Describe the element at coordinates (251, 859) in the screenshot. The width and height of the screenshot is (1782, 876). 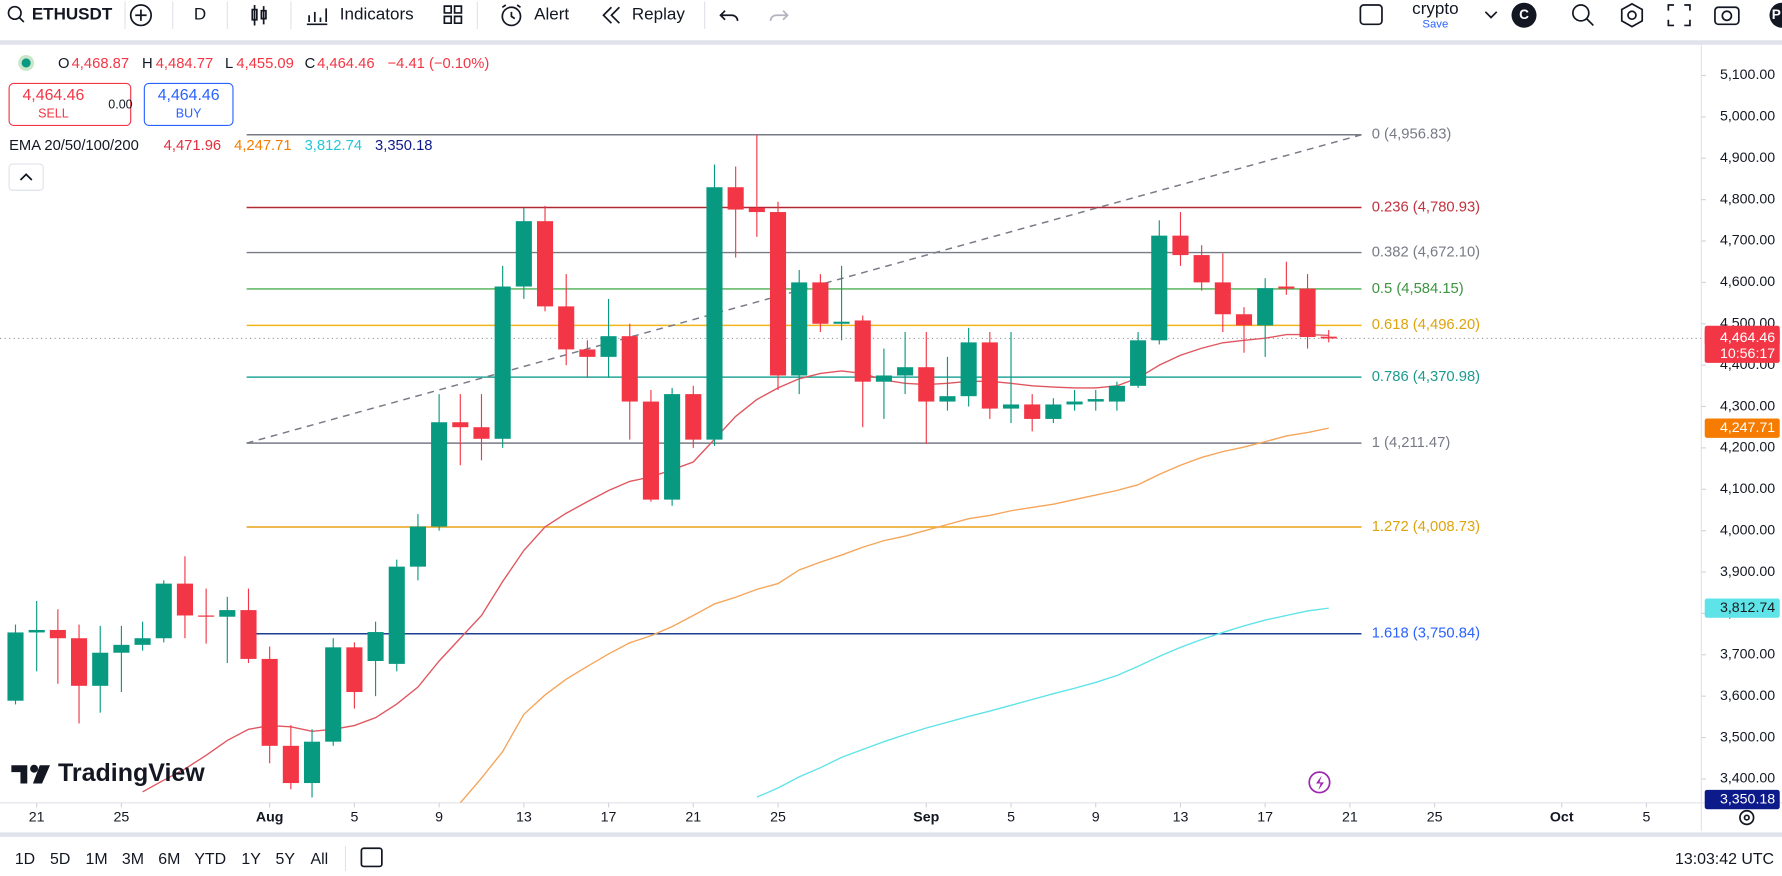
I see `range-button: 1Y` at that location.